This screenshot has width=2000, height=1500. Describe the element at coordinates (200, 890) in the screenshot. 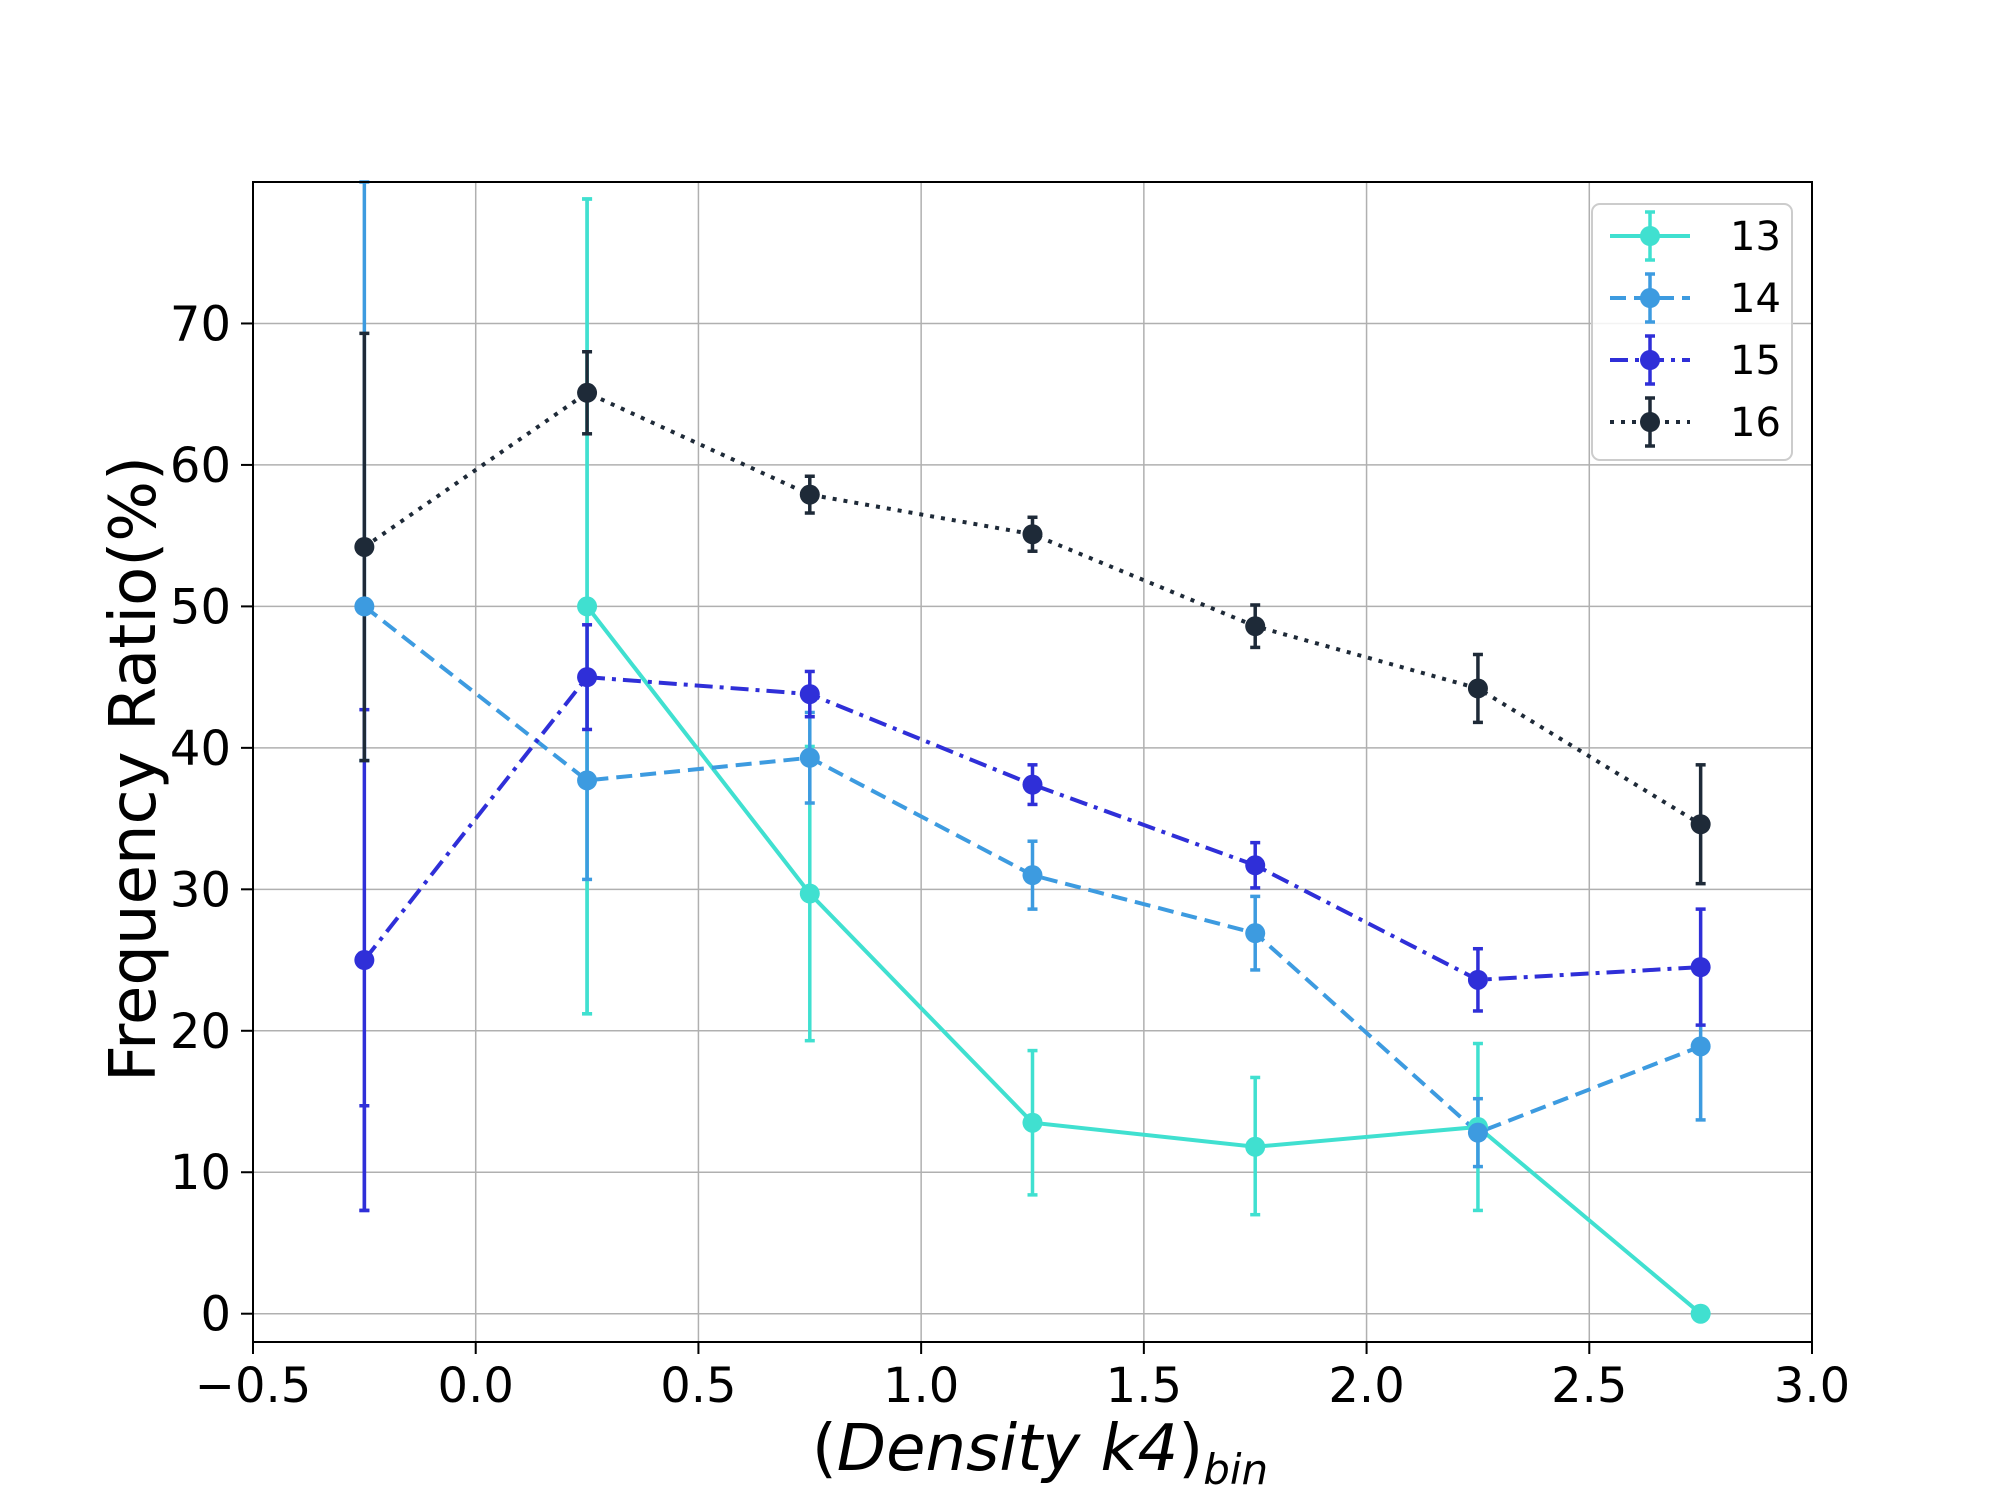

I see `y-tick-label: 30` at that location.